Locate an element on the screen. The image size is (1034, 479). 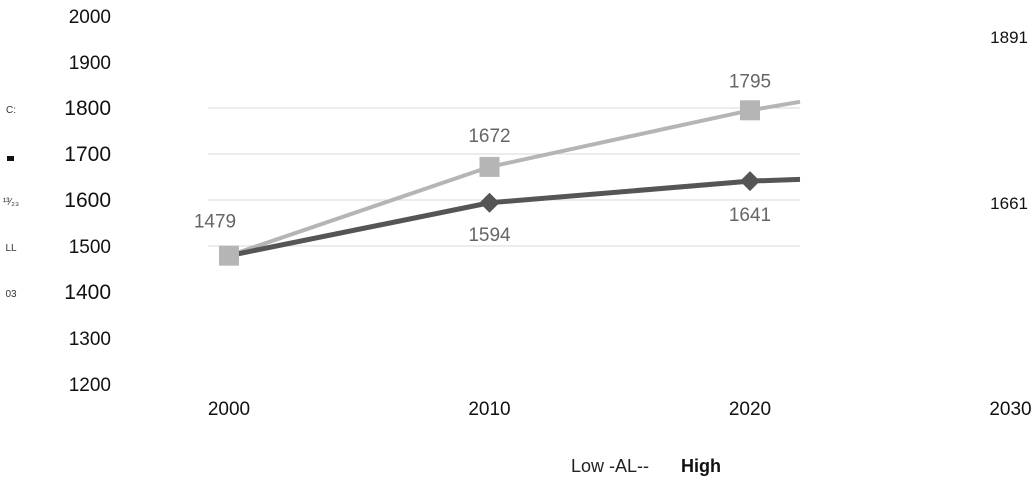
y-tick-label: 1200 is located at coordinates (90, 385).